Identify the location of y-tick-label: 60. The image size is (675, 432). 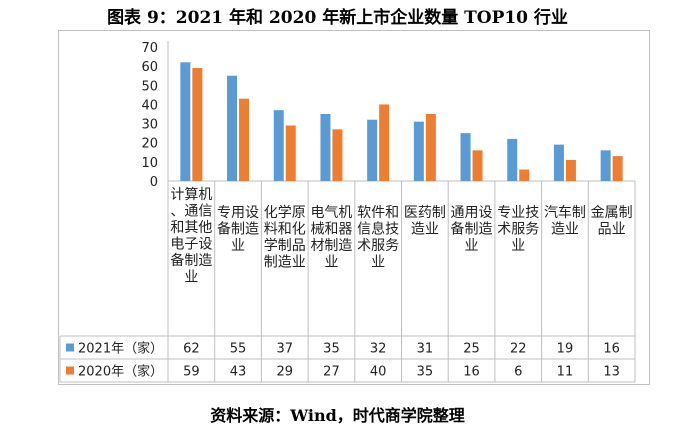
(149, 67).